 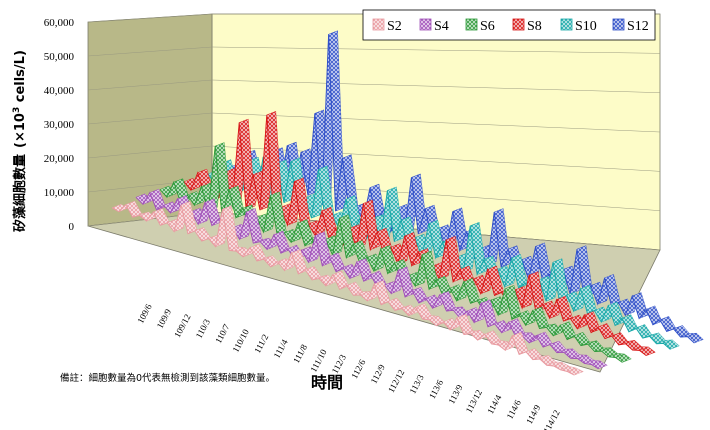 I want to click on x-tick-label: 113/6, so click(x=436, y=389).